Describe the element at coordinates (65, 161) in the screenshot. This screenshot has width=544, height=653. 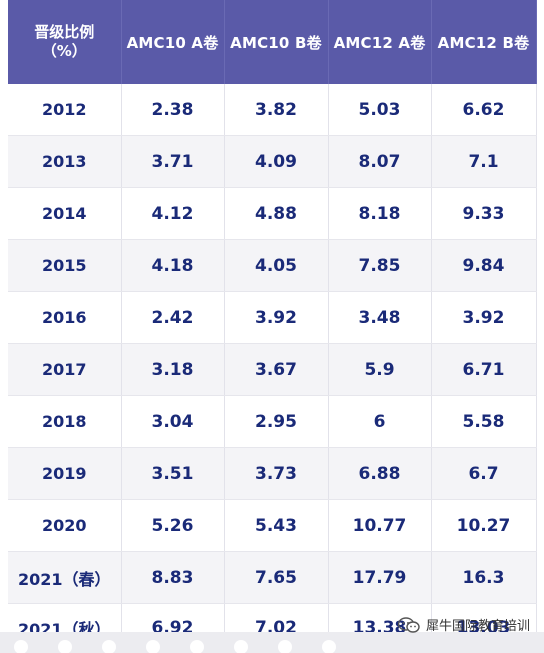
I see `row-year: 2013` at that location.